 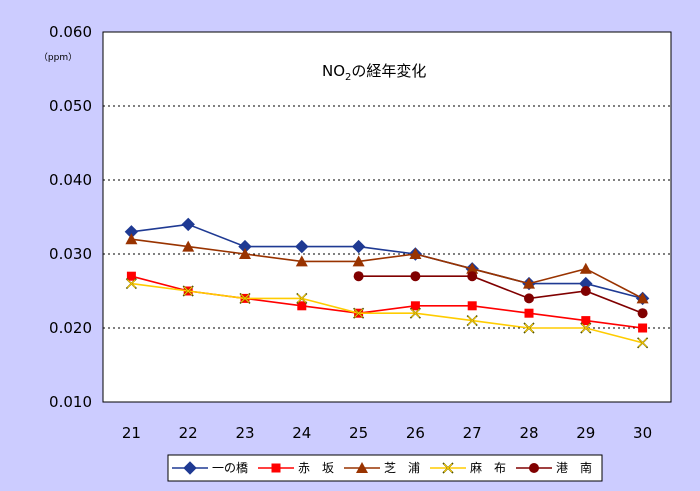 I want to click on x-tick-label: 28, so click(x=528, y=433).